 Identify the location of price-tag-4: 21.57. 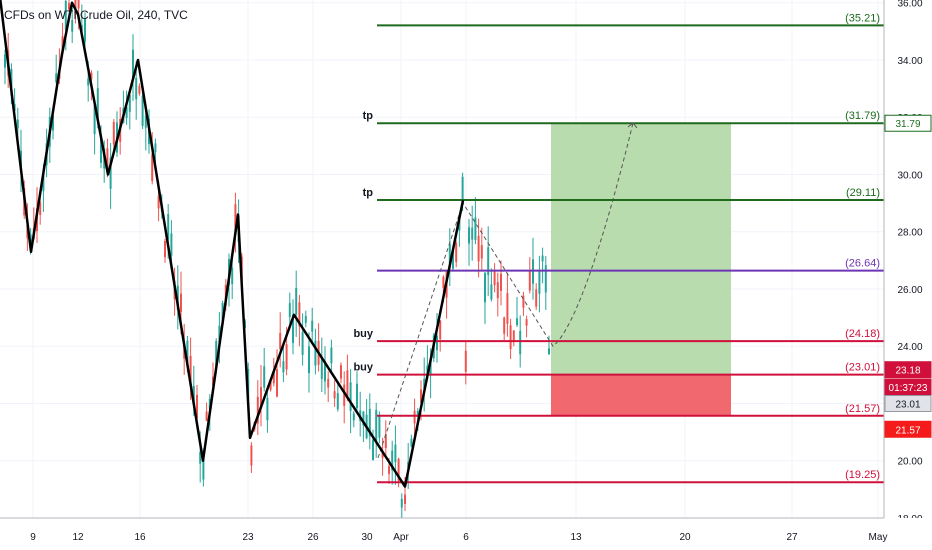
(907, 430).